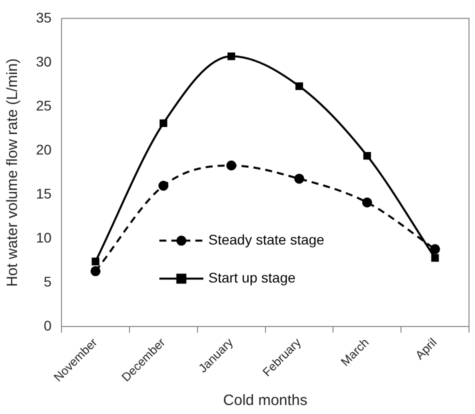 This screenshot has height=414, width=475. Describe the element at coordinates (44, 149) in the screenshot. I see `y-tick-label: 20` at that location.